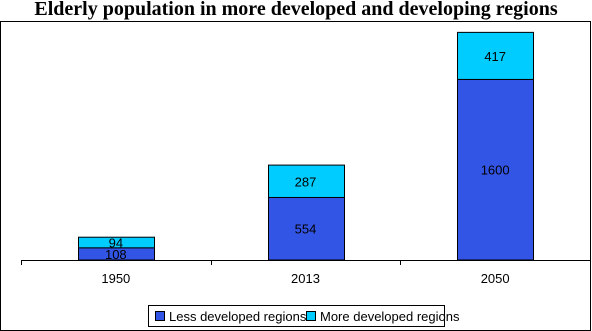 This screenshot has width=592, height=331. I want to click on x-tick-label: 1950, so click(115, 278).